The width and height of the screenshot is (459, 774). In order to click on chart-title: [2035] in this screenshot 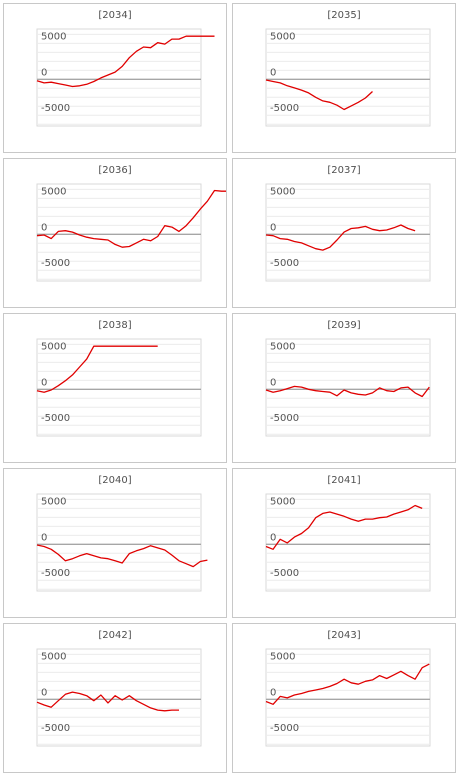, I will do `click(344, 15)`.